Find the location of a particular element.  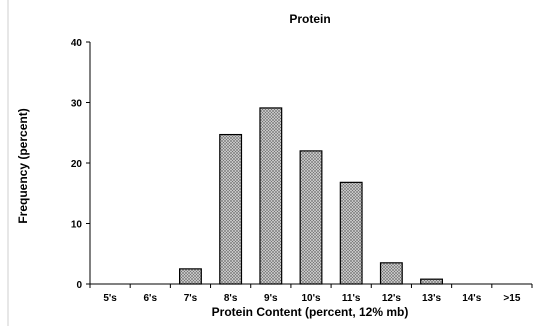

y-tick-label: 30 is located at coordinates (77, 104).